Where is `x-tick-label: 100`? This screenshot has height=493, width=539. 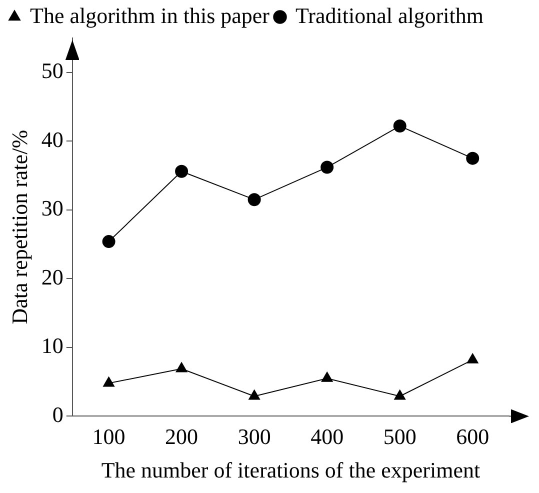
x-tick-label: 100 is located at coordinates (109, 437).